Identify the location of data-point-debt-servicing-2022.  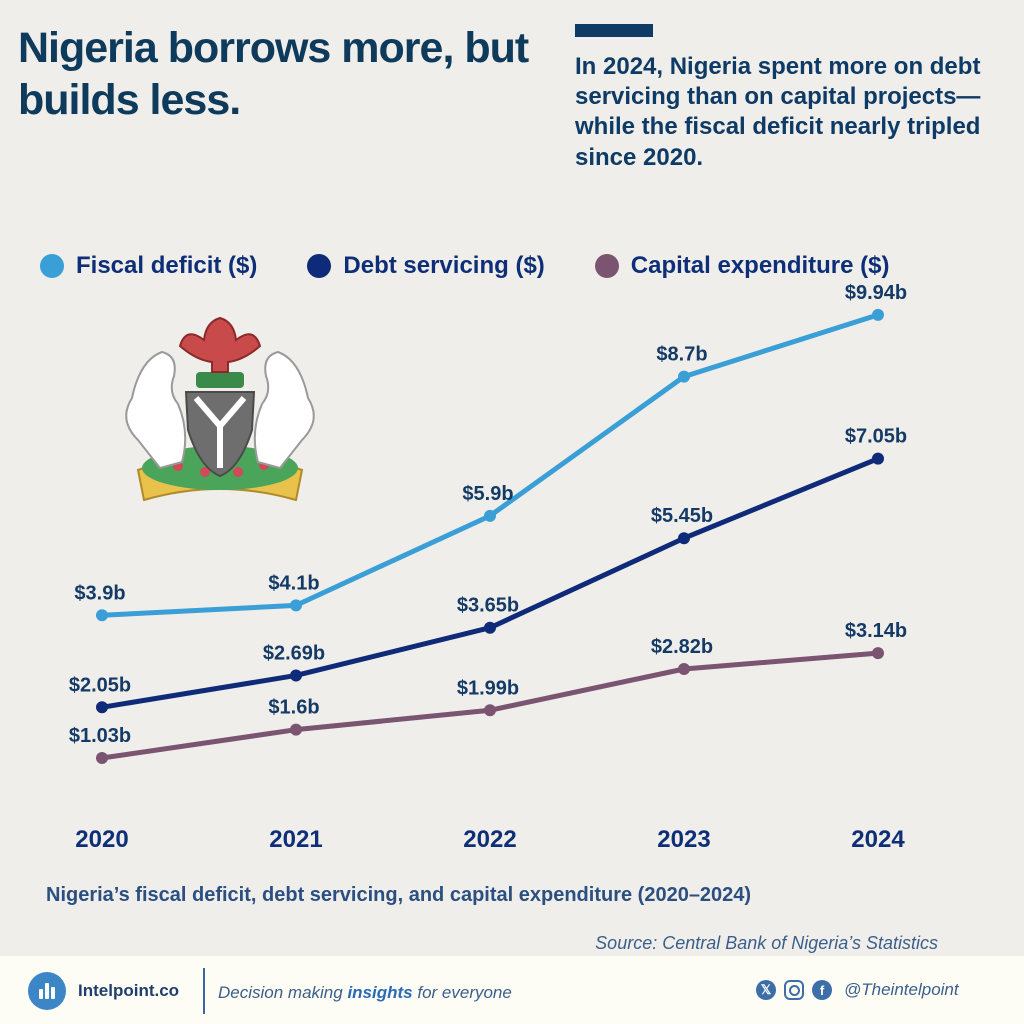
(490, 627).